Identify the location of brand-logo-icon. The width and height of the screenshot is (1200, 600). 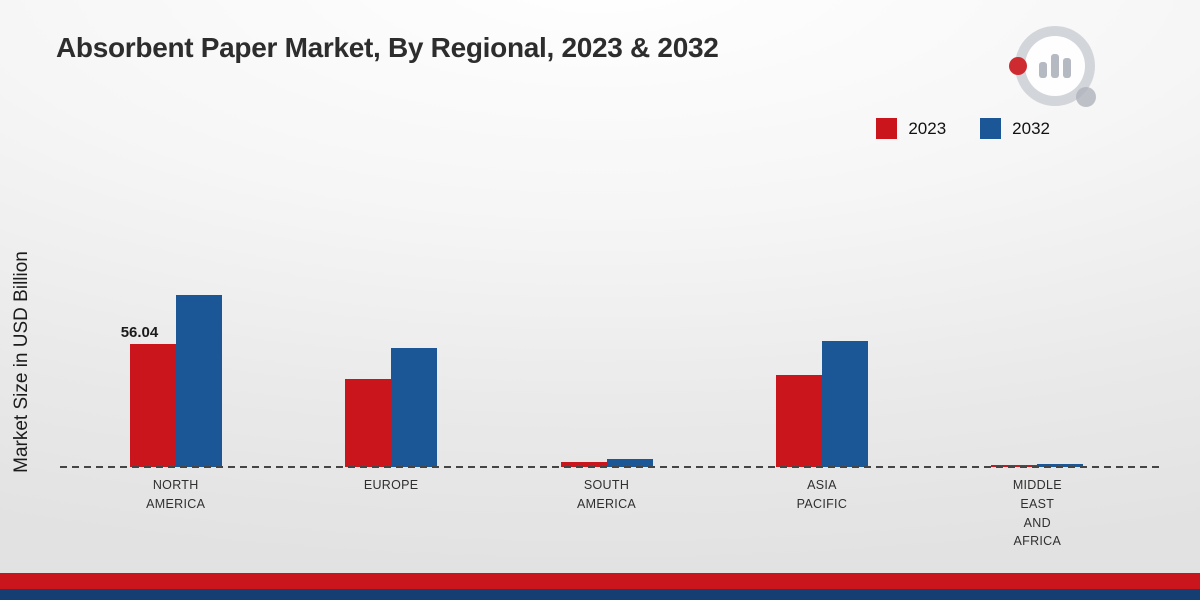
(1052, 66).